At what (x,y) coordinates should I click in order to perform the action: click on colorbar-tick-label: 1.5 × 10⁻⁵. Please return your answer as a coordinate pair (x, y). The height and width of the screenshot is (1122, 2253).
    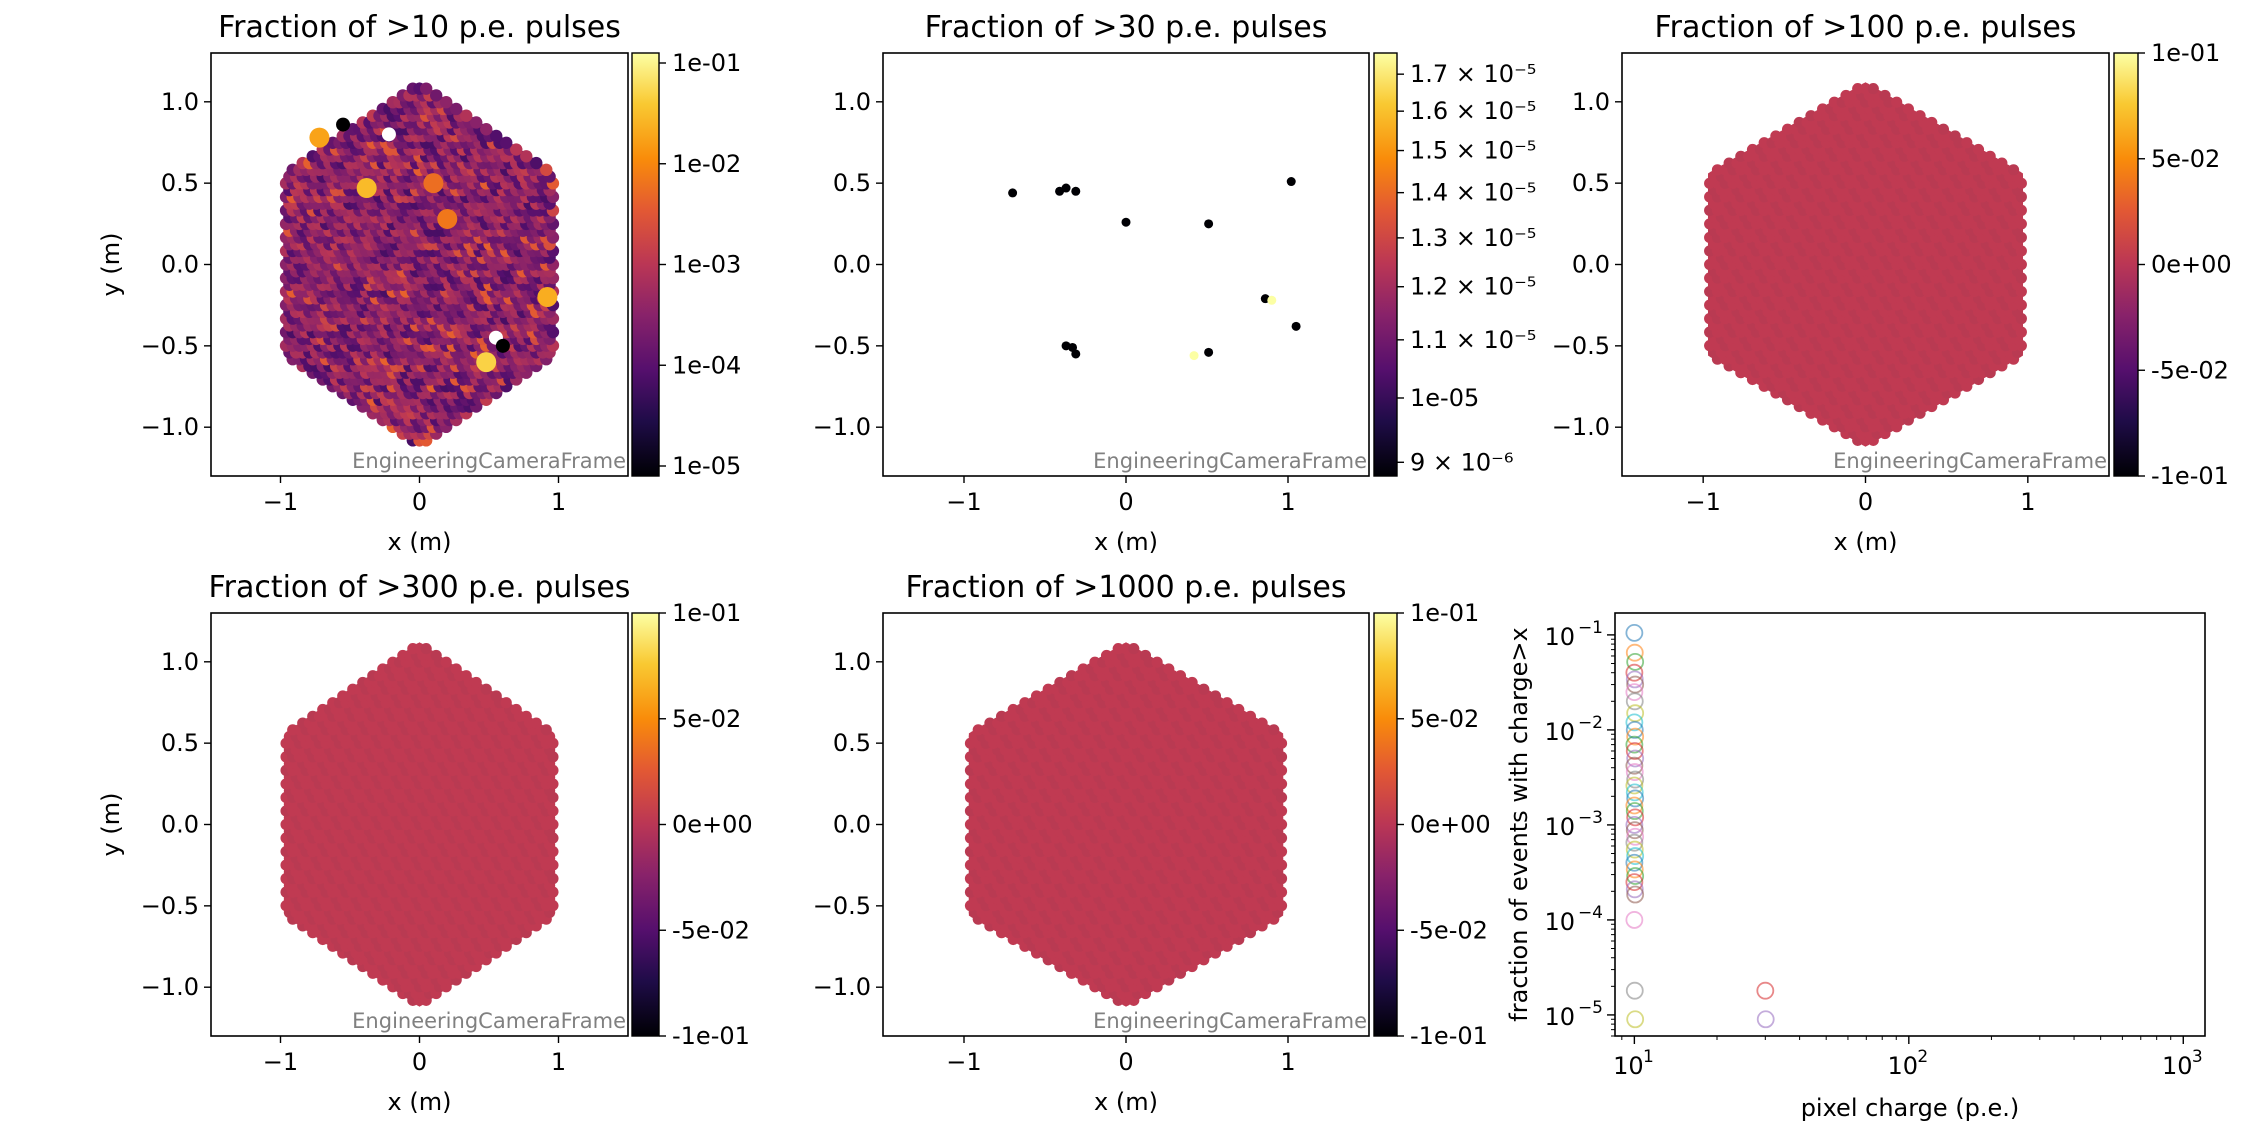
    Looking at the image, I should click on (1473, 151).